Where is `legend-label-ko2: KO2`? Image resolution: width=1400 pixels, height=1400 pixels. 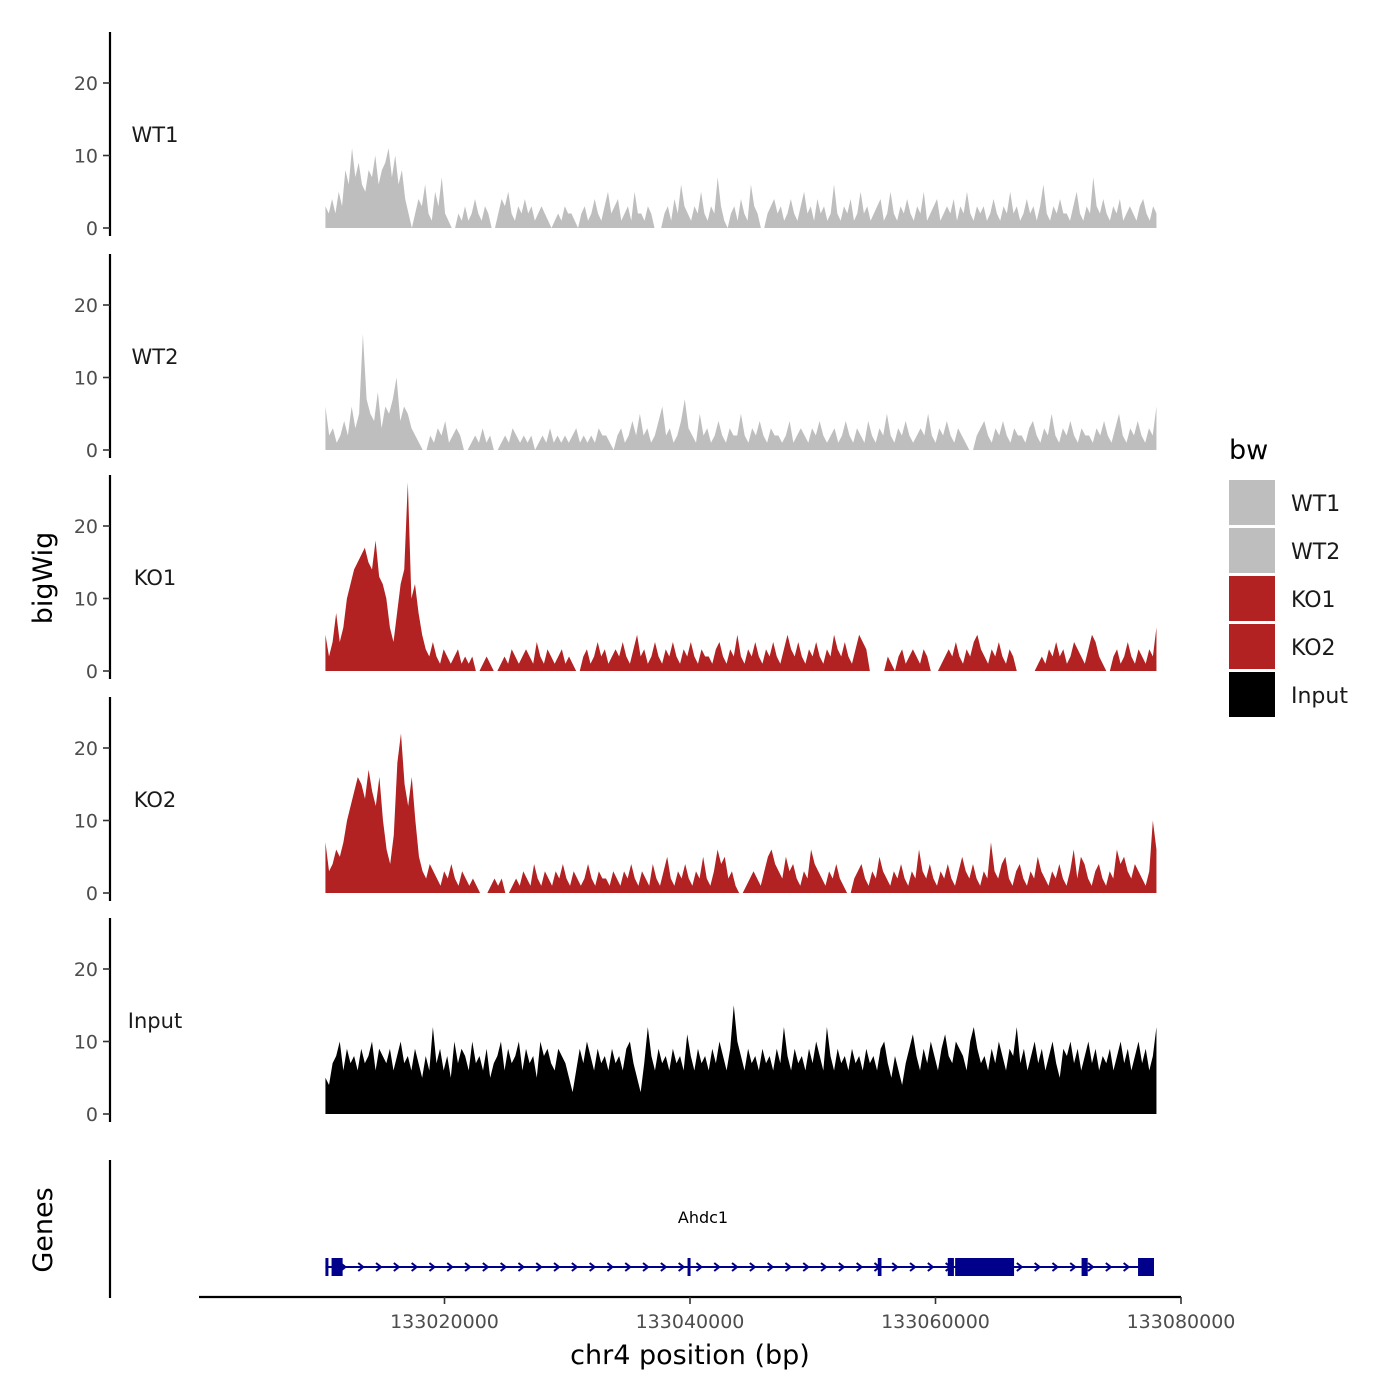 legend-label-ko2: KO2 is located at coordinates (1313, 648).